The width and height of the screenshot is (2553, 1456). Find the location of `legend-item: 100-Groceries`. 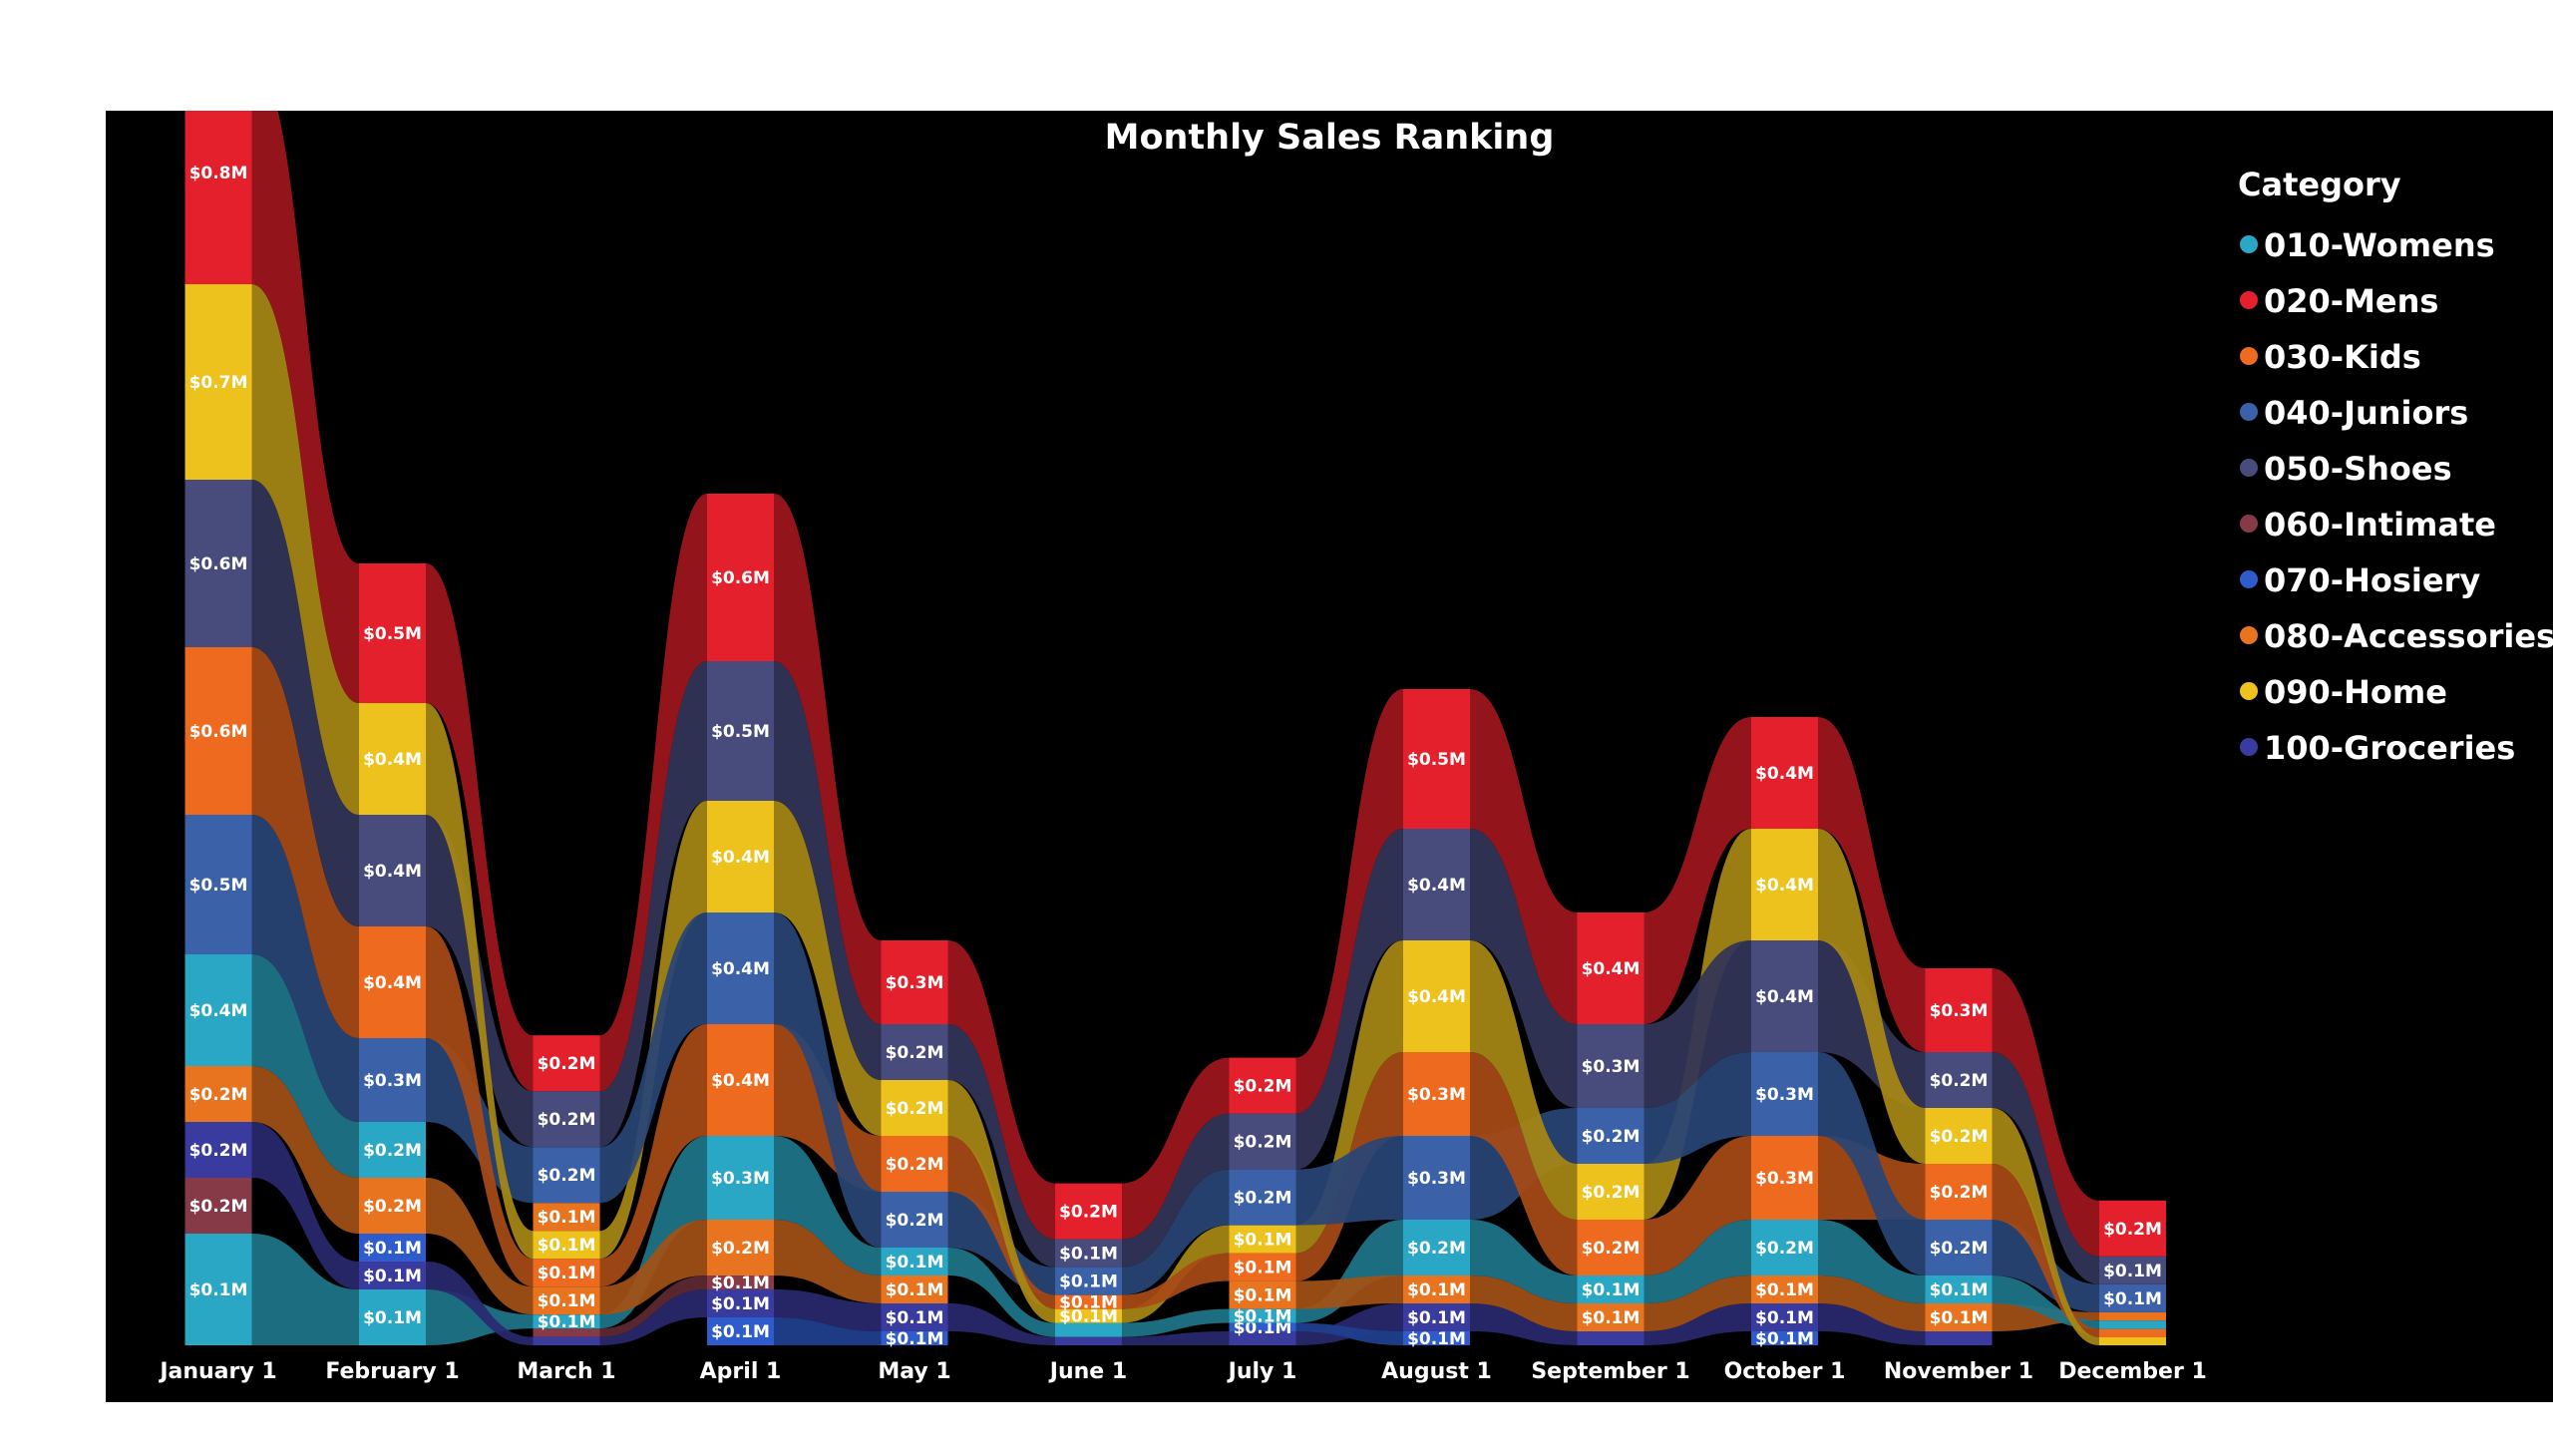

legend-item: 100-Groceries is located at coordinates (2378, 748).